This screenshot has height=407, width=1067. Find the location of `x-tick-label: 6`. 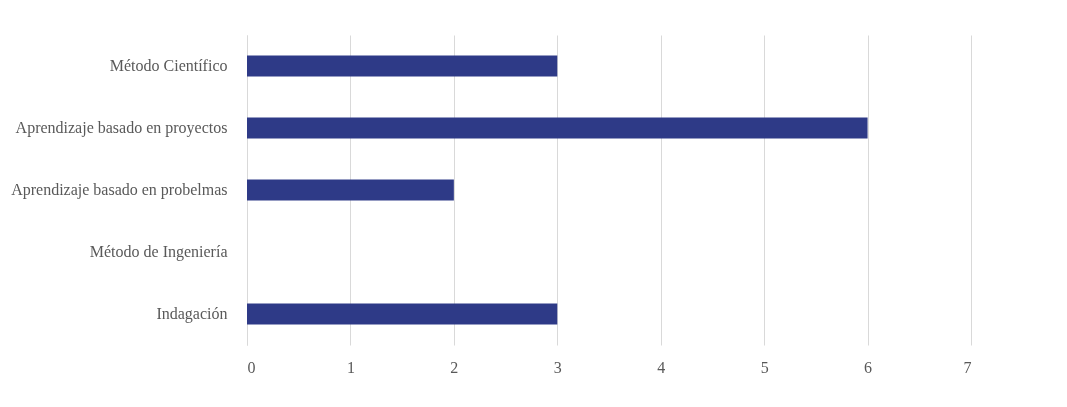

x-tick-label: 6 is located at coordinates (868, 367).